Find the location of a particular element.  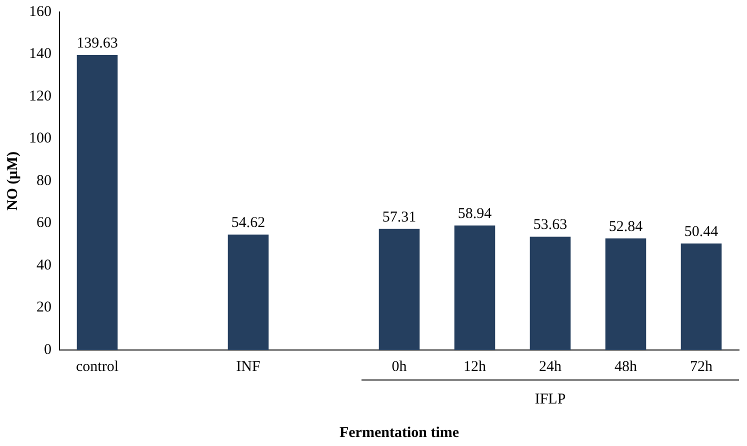

data-label: 58.94 is located at coordinates (475, 214).